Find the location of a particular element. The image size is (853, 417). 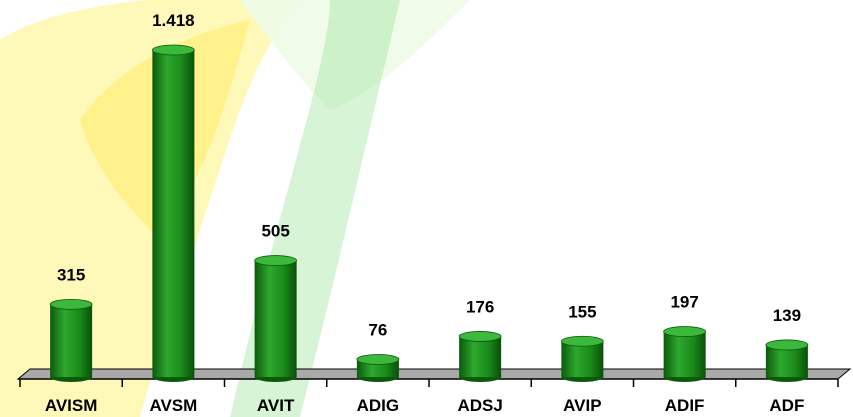

value-label: 315 is located at coordinates (71, 274).